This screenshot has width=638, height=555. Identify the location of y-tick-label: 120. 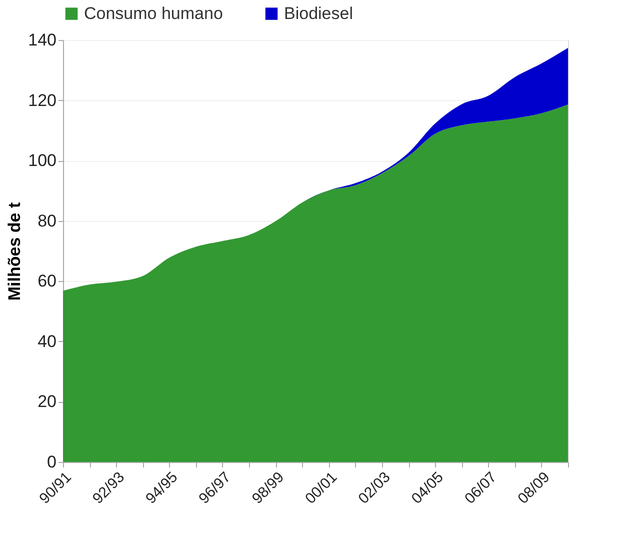
(42, 100).